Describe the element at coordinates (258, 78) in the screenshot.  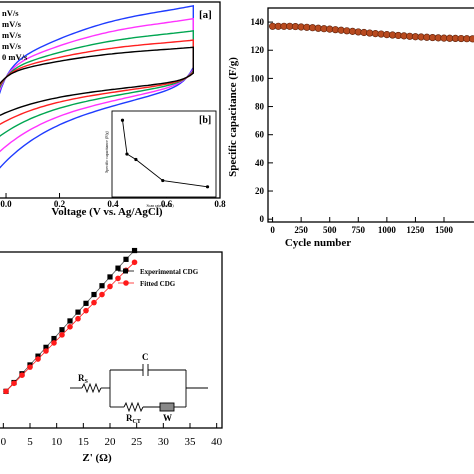
I see `cycling-y-tick-label: 100` at that location.